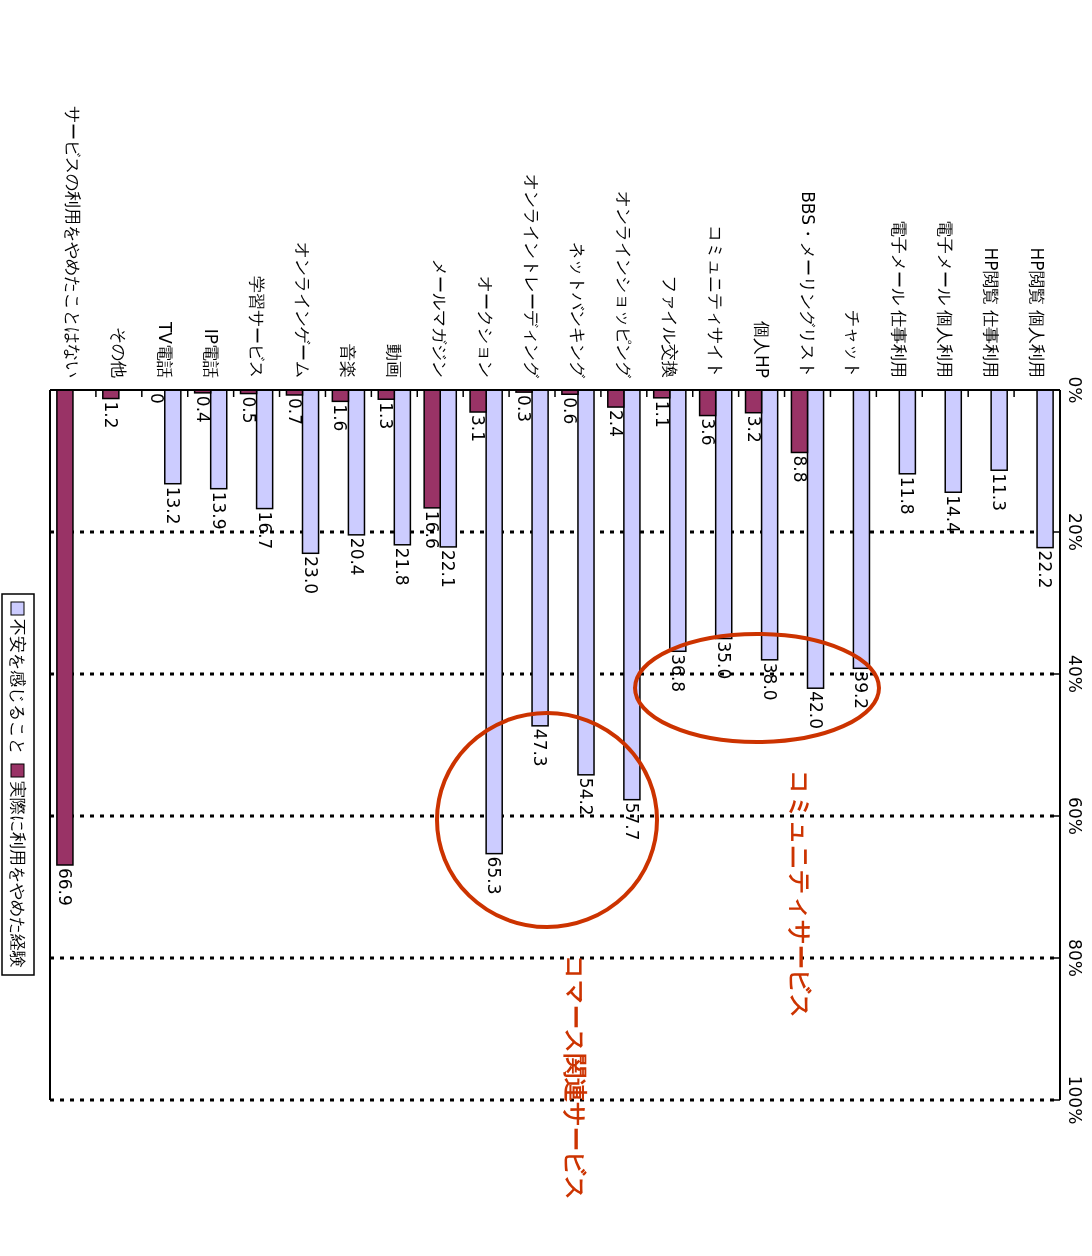 This screenshot has height=1256, width=1092. I want to click on x-tick-label: メールマガジン, so click(440, 318).